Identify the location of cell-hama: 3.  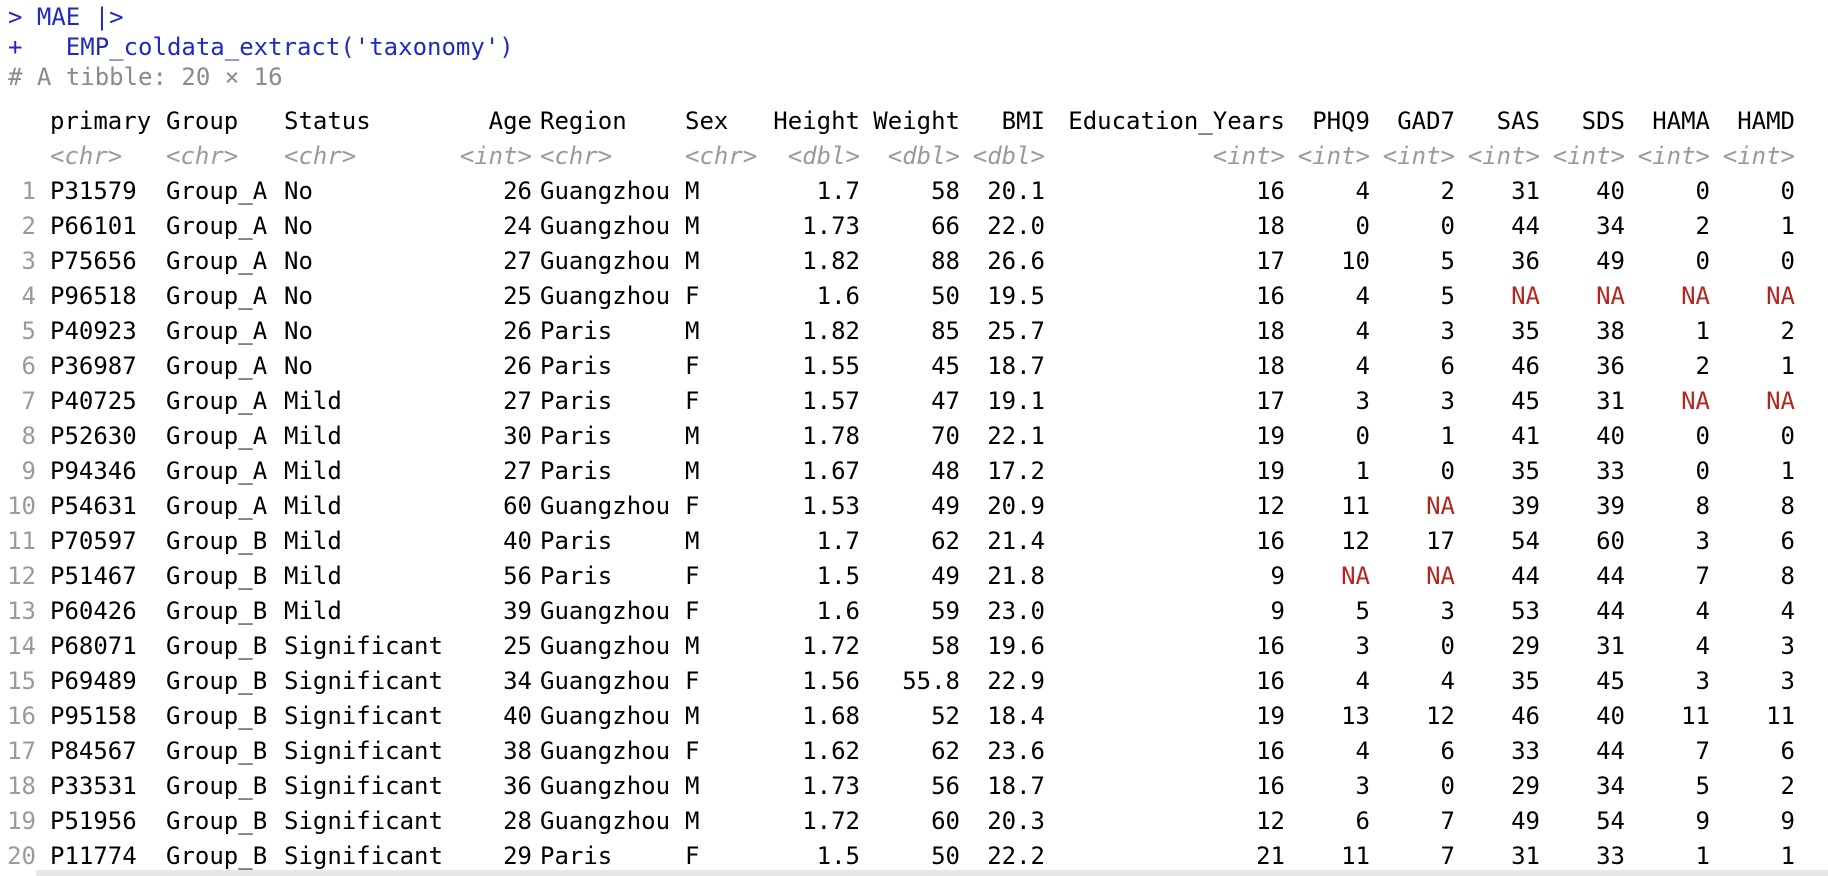
(1702, 541).